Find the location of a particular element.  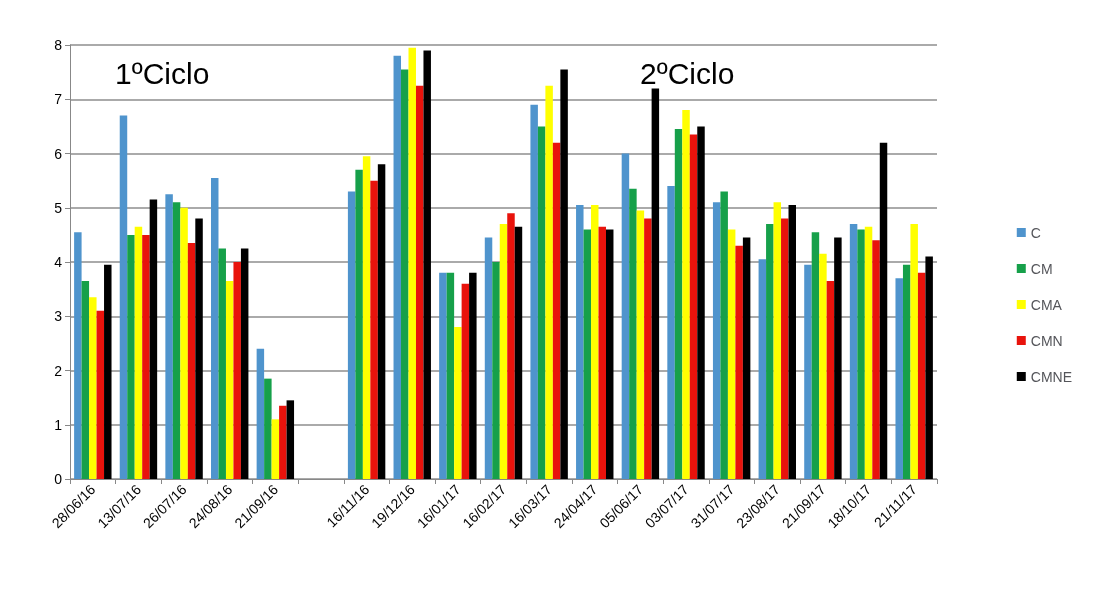

y-tick-label: 7 is located at coordinates (58, 99).